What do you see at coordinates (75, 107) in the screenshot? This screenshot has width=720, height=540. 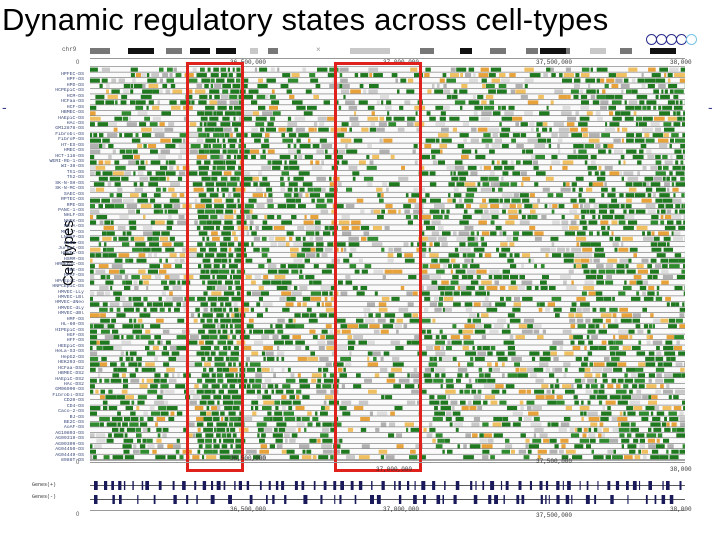 I see `cell-type-label: HCF-DS` at bounding box center [75, 107].